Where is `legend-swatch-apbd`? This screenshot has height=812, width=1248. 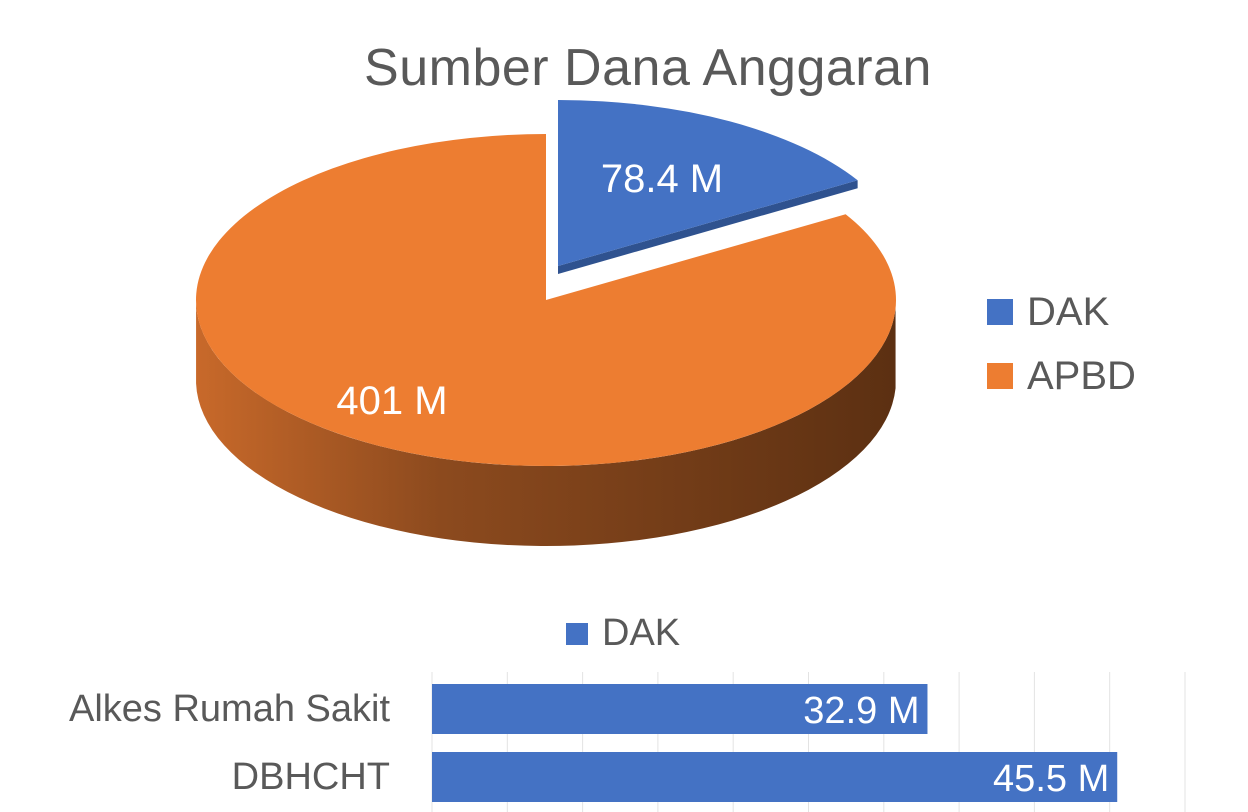
legend-swatch-apbd is located at coordinates (1000, 376).